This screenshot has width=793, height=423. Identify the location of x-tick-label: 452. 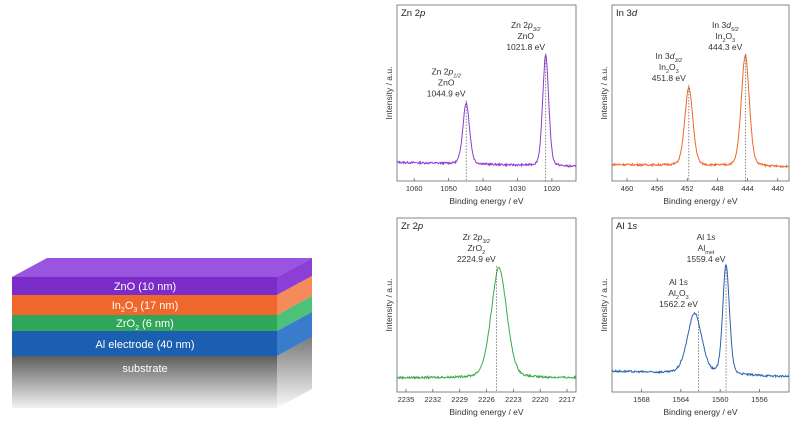
(687, 188).